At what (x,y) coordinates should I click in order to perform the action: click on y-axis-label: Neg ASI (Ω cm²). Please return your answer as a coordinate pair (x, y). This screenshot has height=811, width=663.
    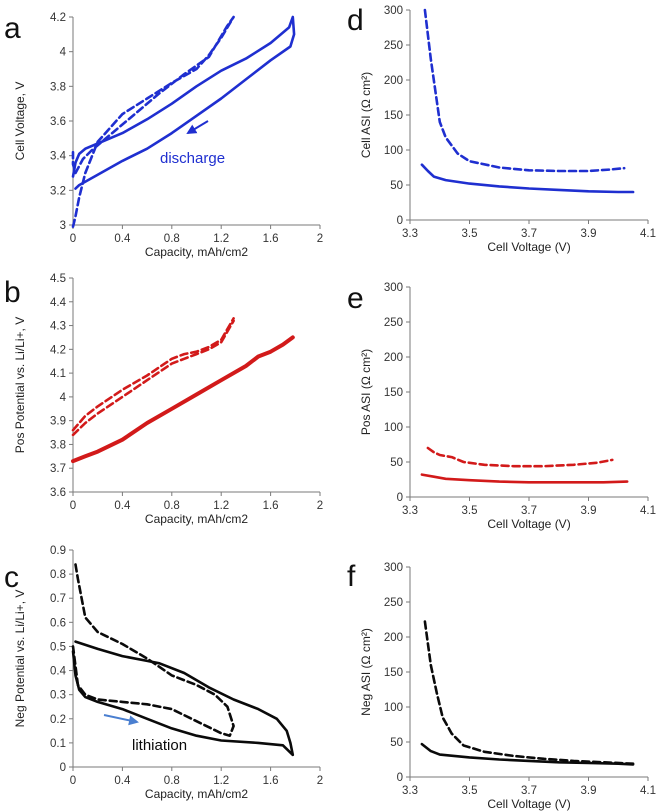
    Looking at the image, I should click on (366, 672).